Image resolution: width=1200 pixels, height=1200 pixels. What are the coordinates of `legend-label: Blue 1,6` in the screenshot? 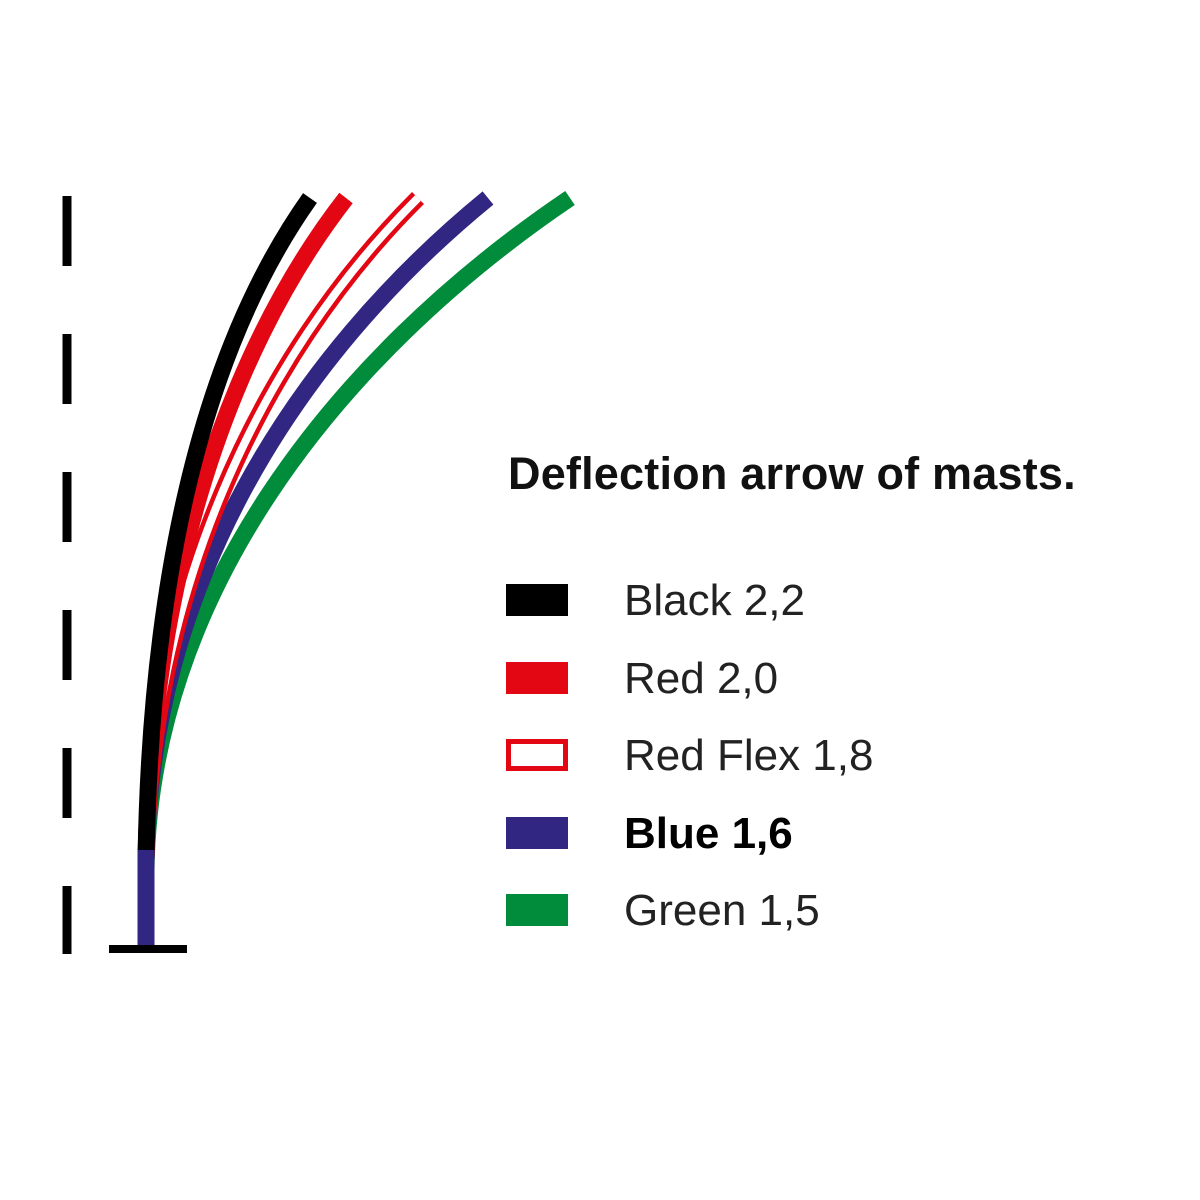 It's located at (708, 833).